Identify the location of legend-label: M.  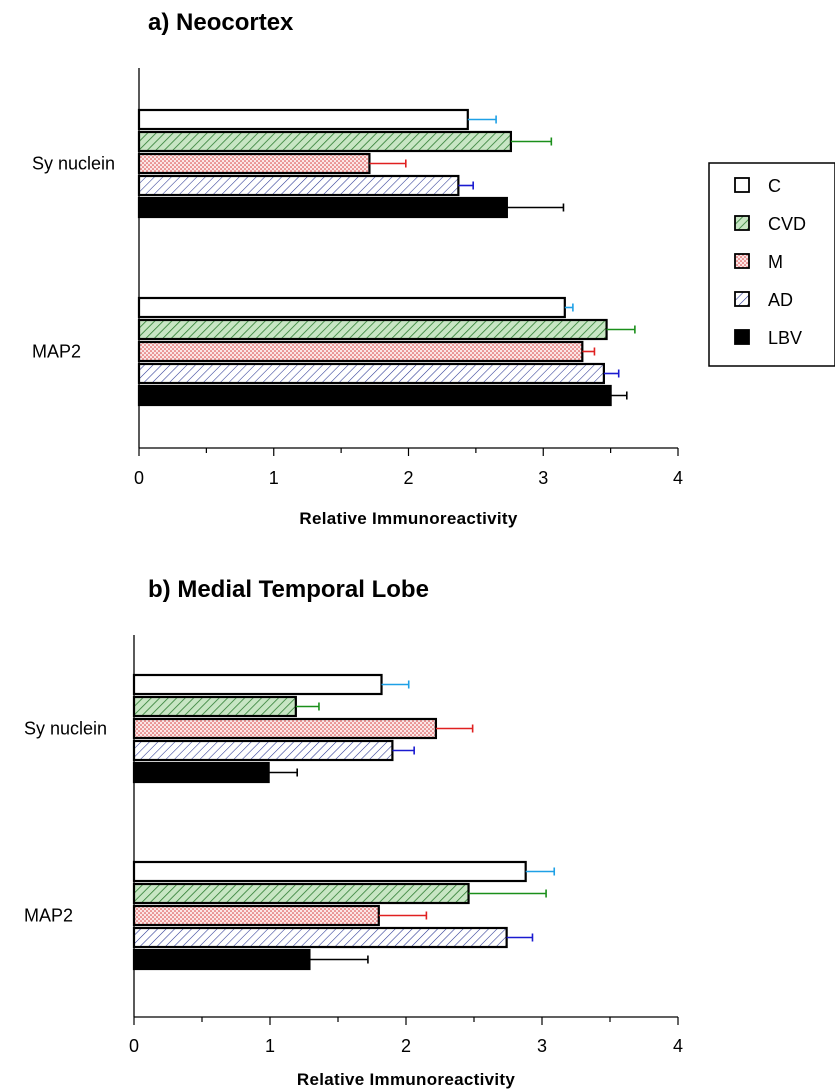
(775, 262).